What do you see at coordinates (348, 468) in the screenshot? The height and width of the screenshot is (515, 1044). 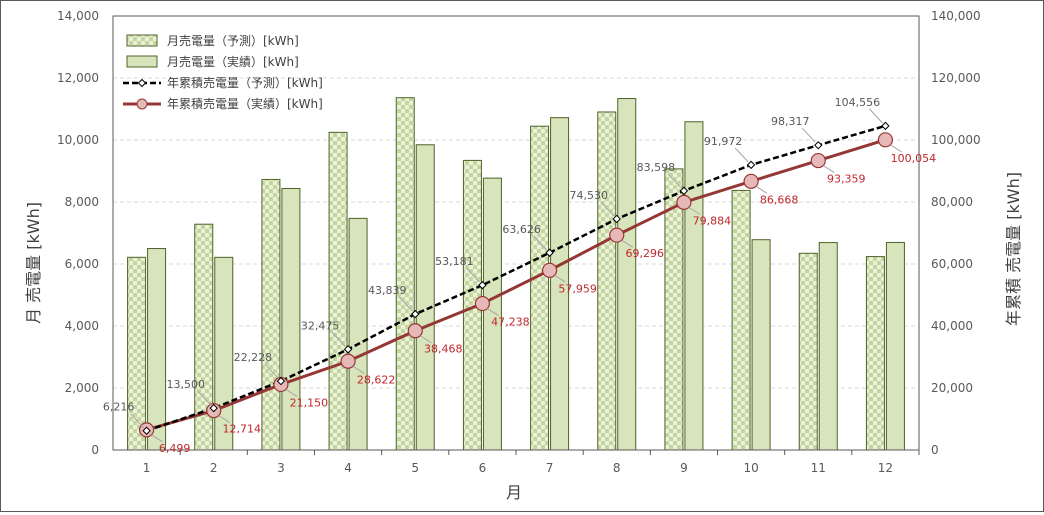 I see `x-tick-label: 4` at bounding box center [348, 468].